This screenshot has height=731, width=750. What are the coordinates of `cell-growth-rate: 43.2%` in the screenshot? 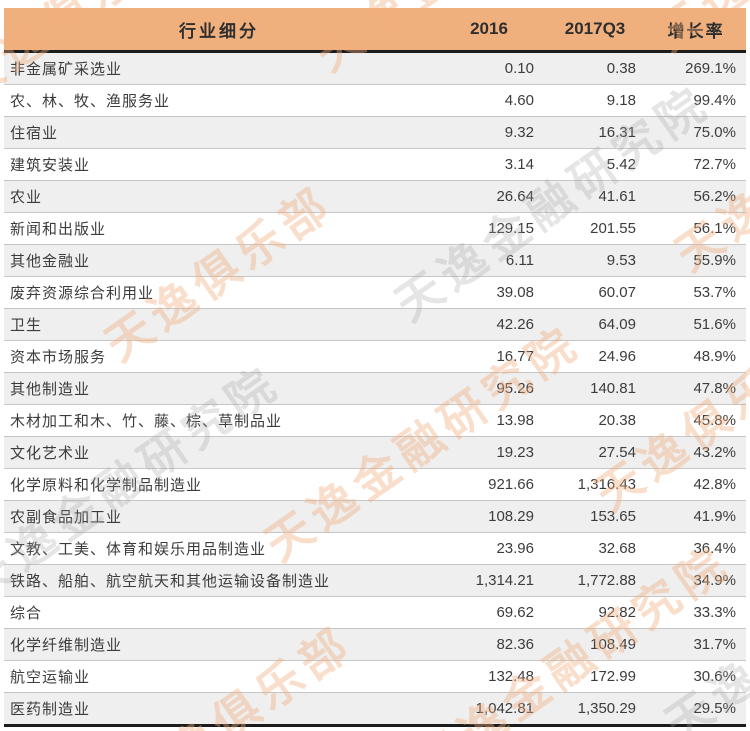 It's located at (714, 452).